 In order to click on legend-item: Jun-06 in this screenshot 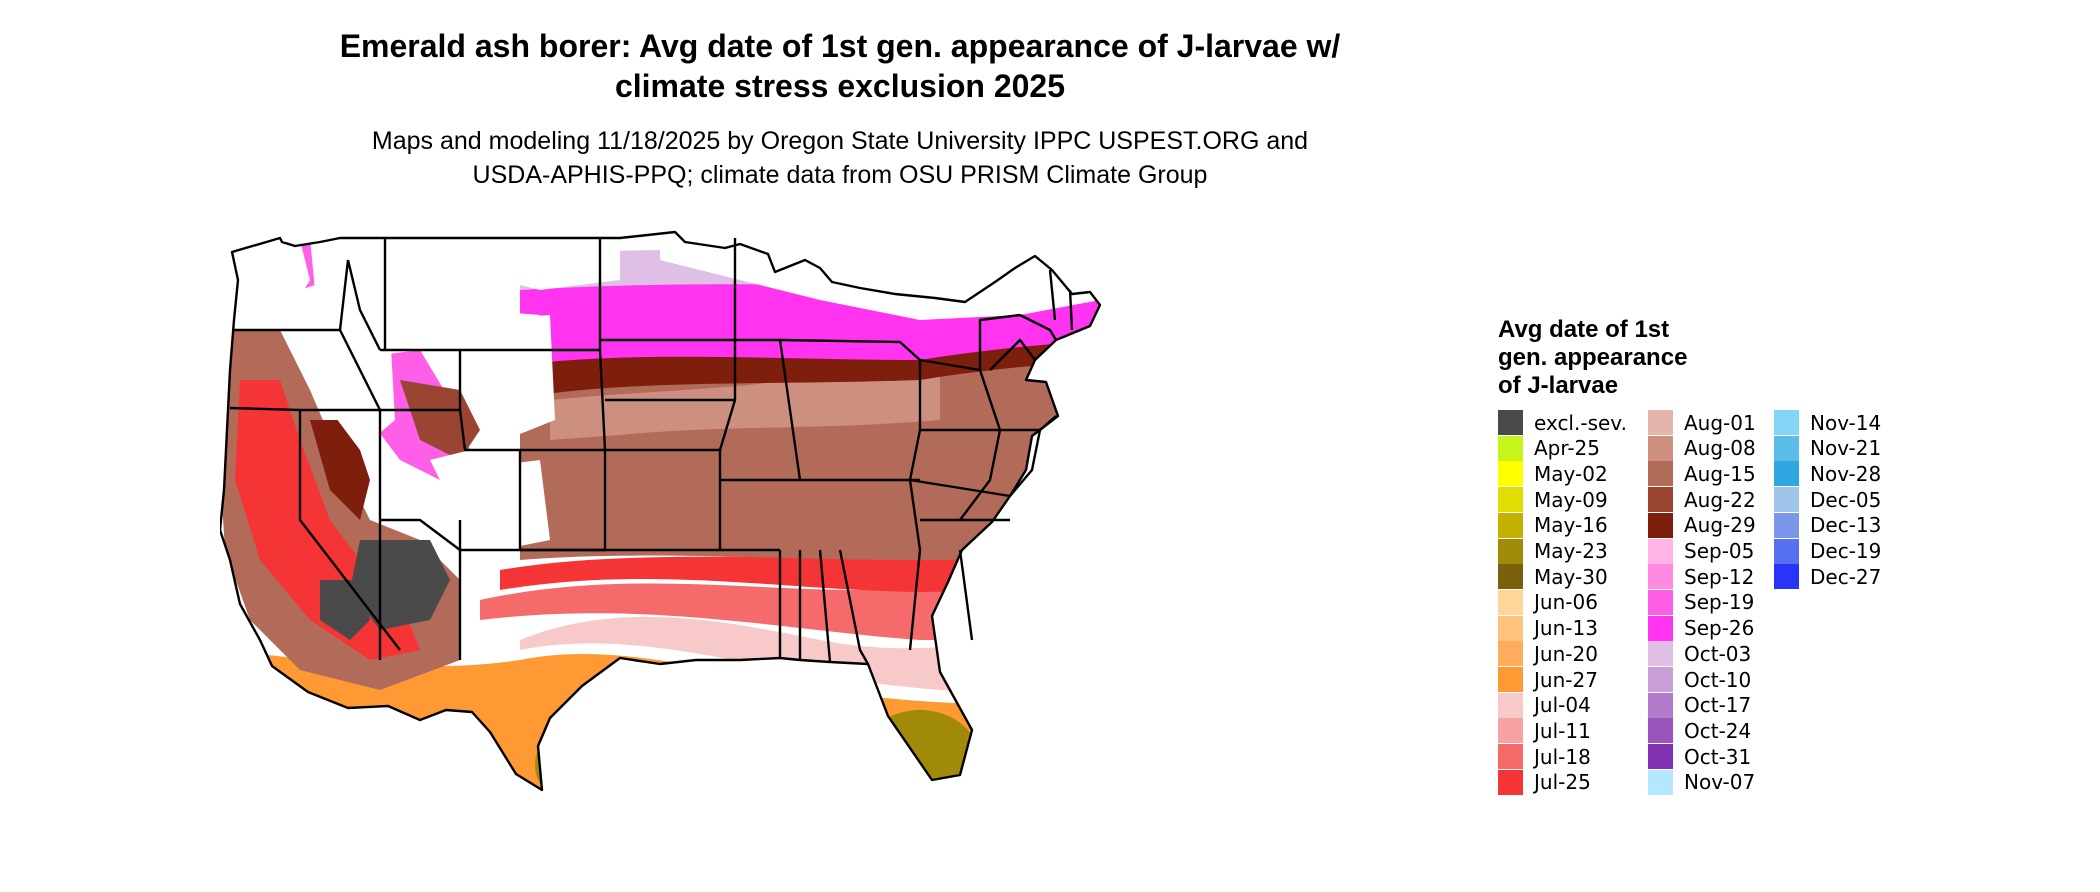, I will do `click(1548, 602)`.